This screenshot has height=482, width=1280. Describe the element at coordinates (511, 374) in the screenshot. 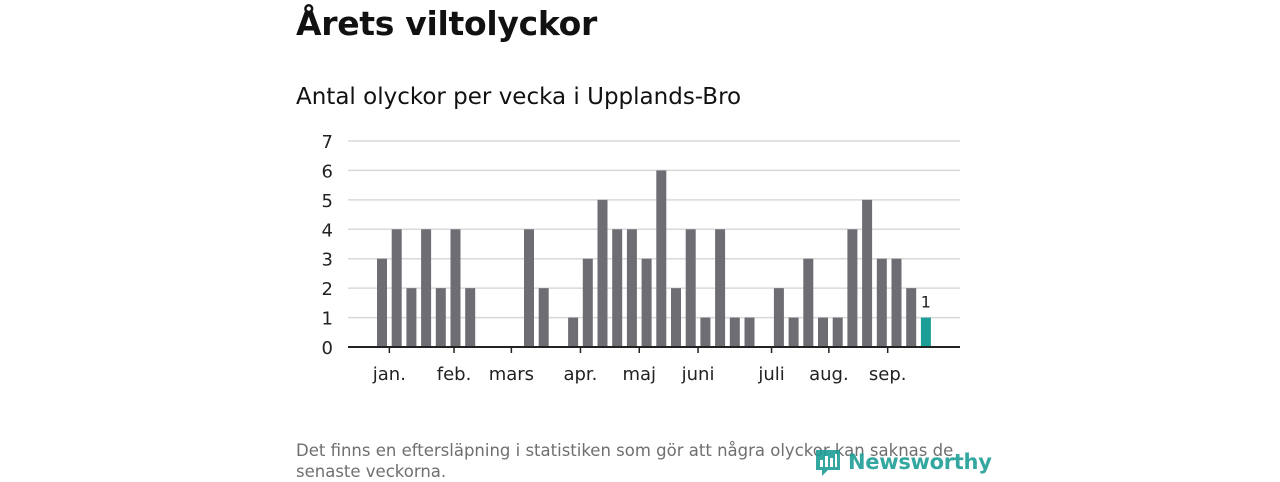

I see `x-tick-label: mars` at that location.